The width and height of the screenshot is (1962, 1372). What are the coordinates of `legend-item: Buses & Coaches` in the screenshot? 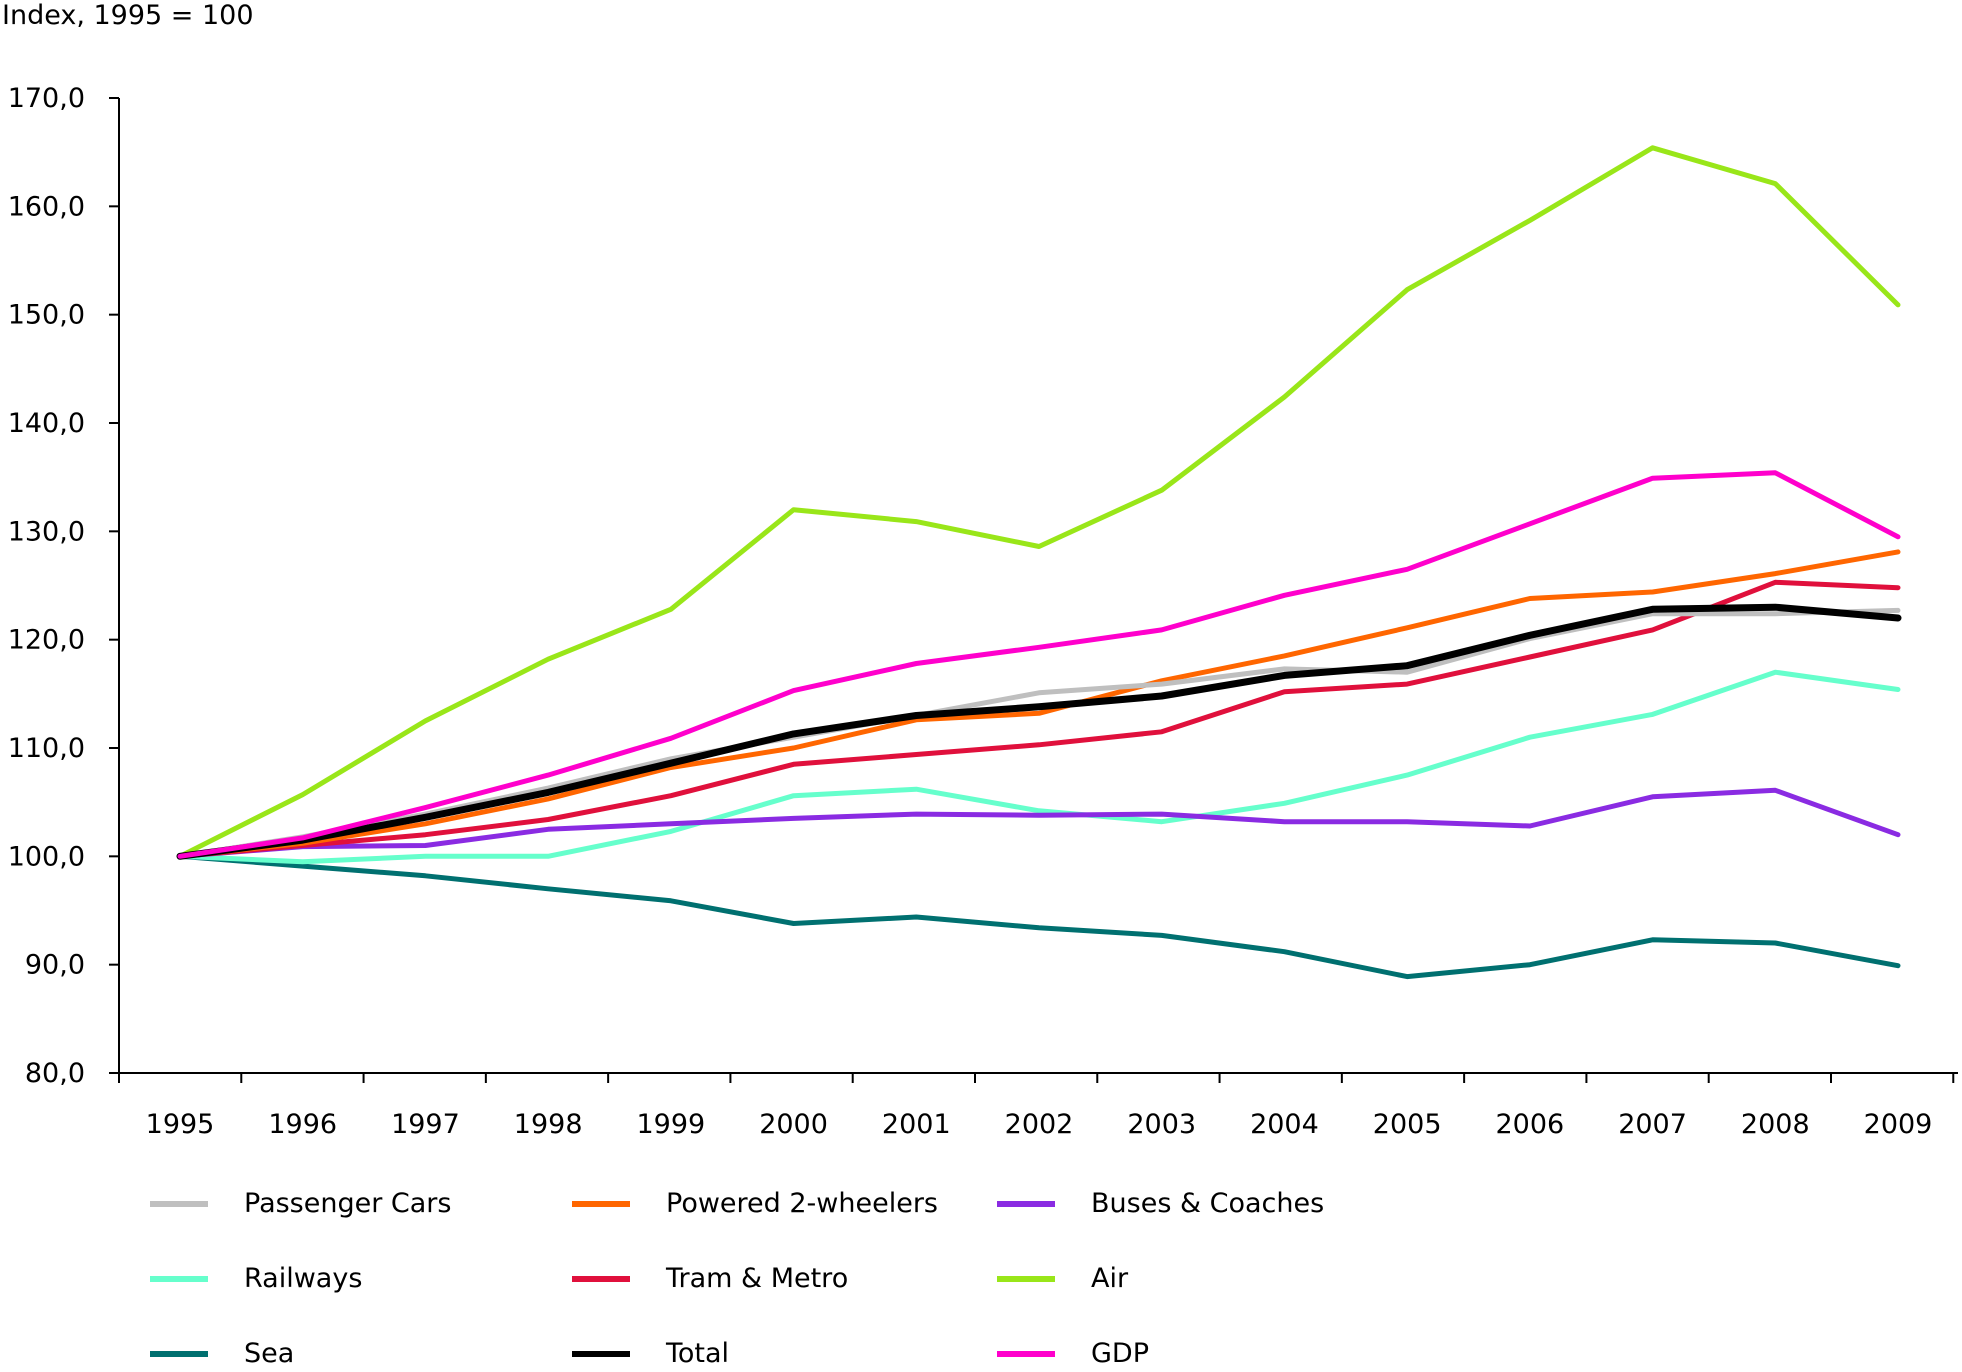 It's located at (1160, 1203).